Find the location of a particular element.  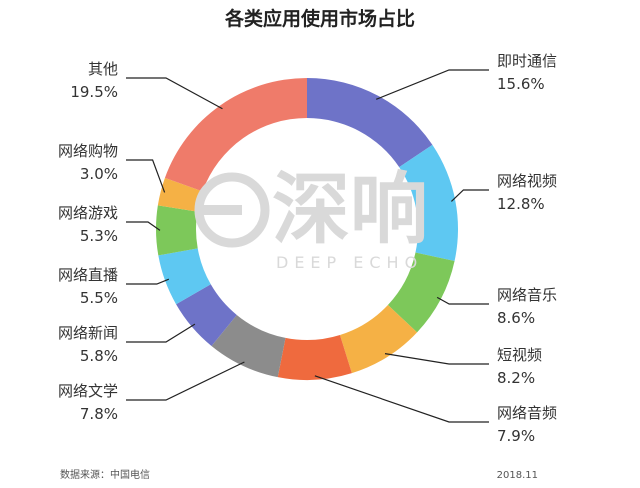

slice-label-value-8: 5.3% is located at coordinates (99, 236).